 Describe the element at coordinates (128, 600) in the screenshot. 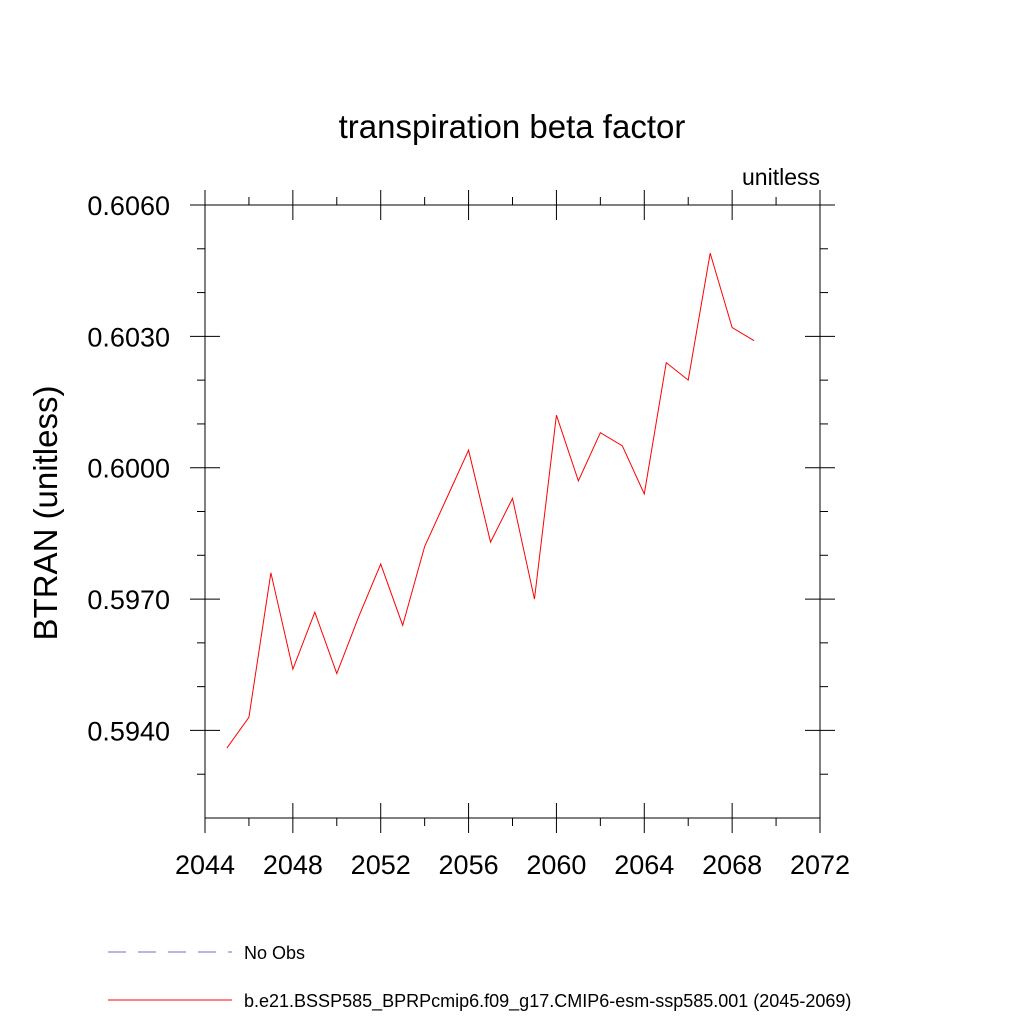

I see `y-tick-label: 0.5970` at that location.